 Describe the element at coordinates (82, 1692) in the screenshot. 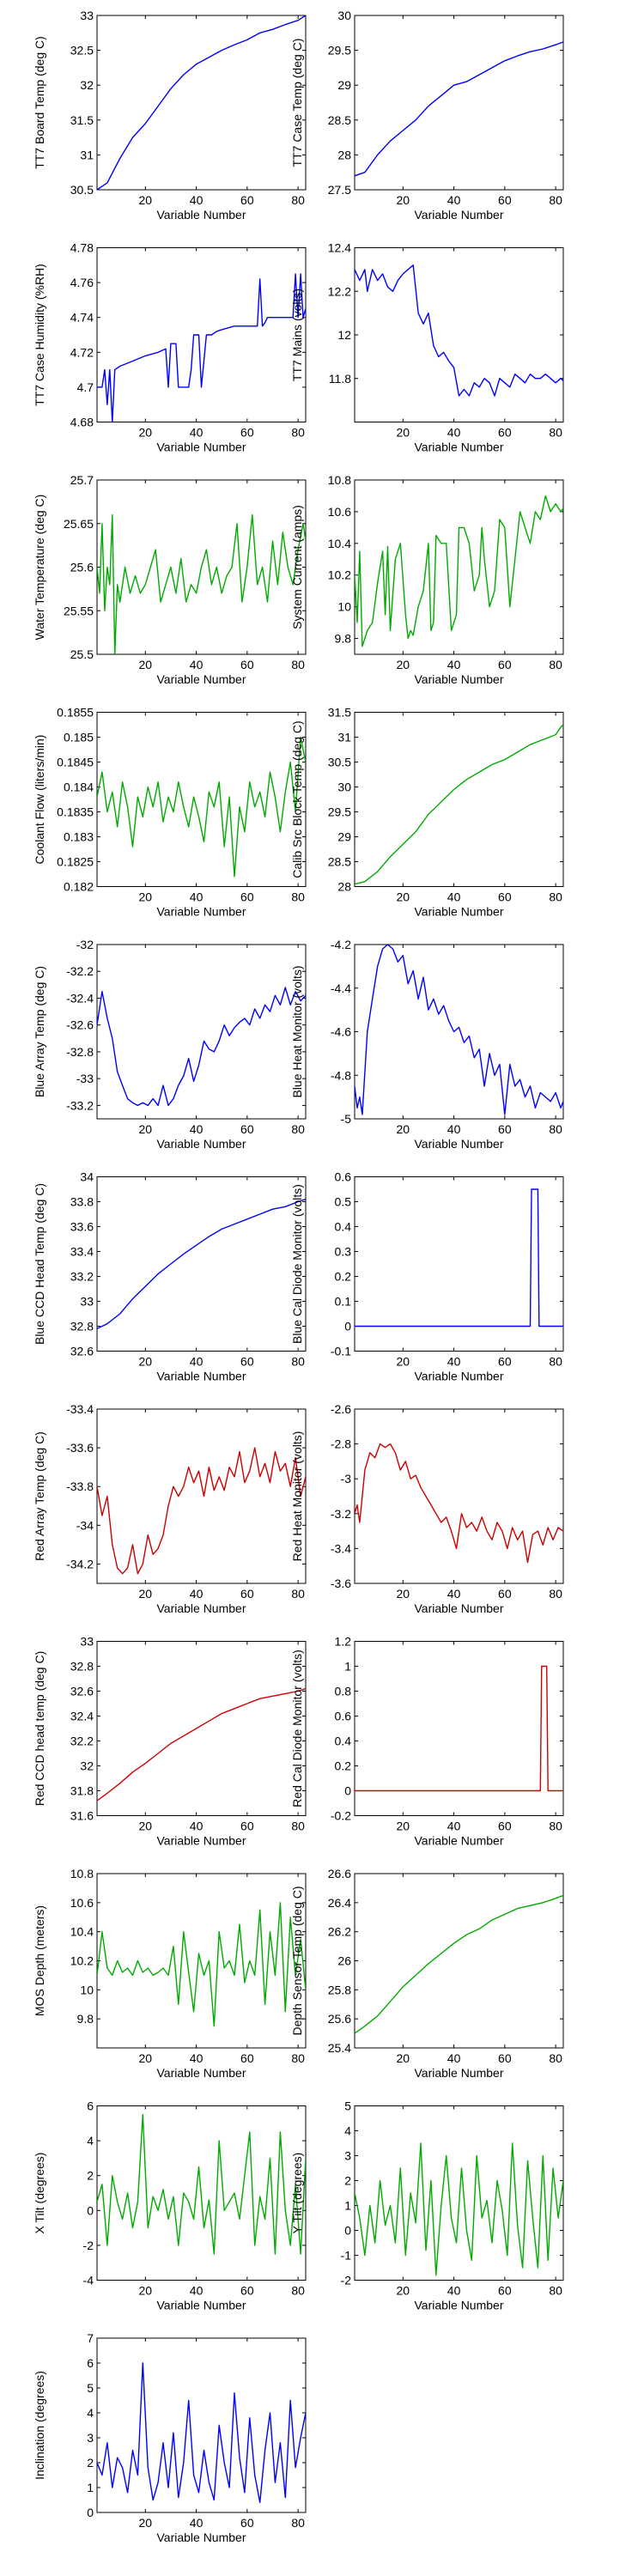

I see `y-tick-label: 32.6` at that location.